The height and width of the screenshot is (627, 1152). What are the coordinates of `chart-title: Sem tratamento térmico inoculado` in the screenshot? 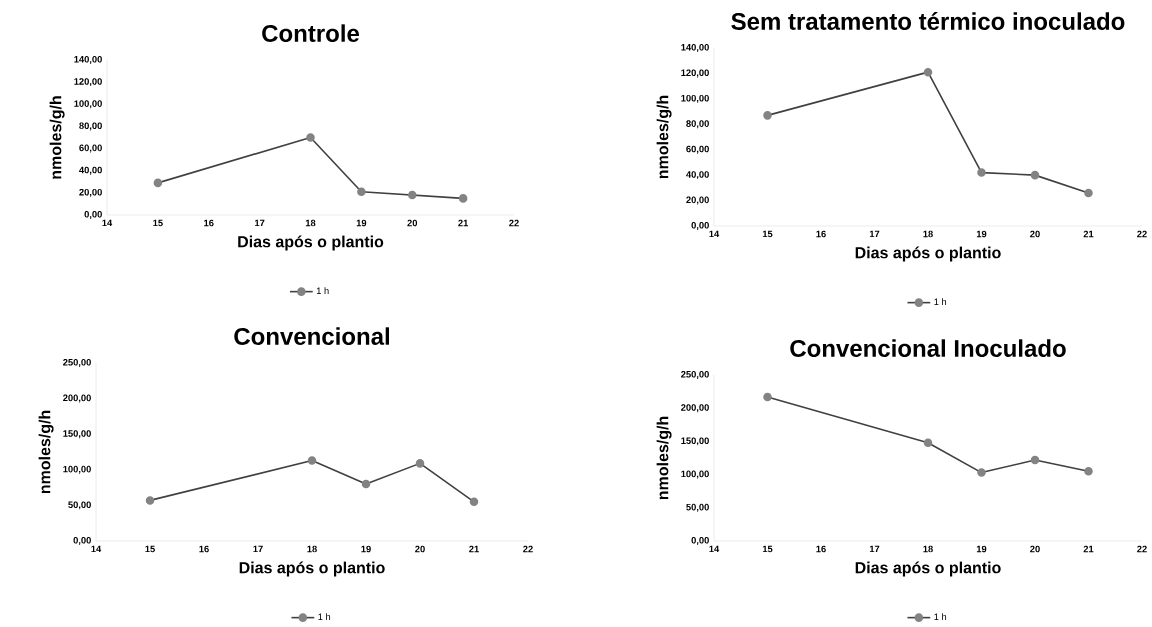 It's located at (928, 20).